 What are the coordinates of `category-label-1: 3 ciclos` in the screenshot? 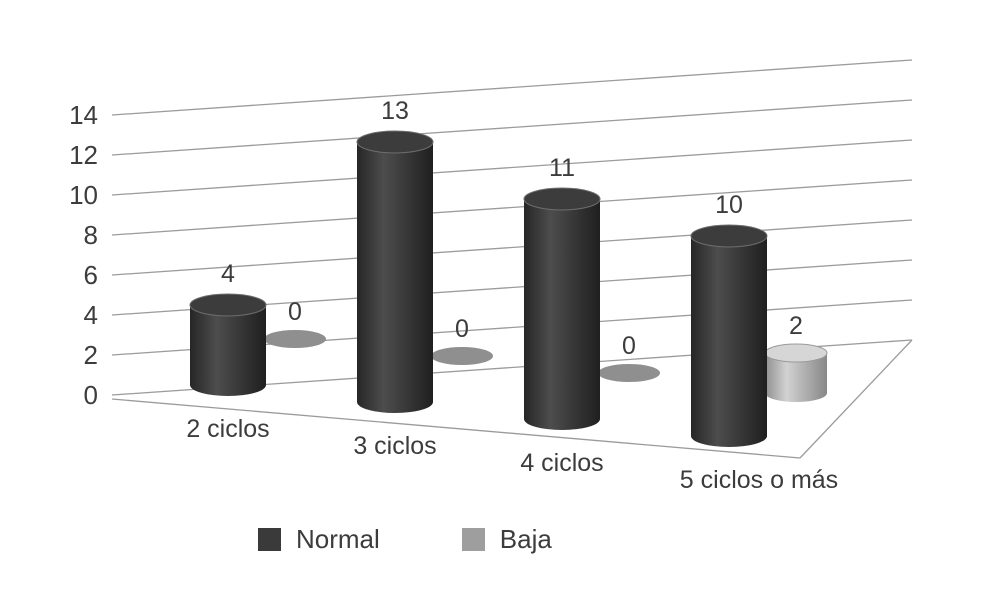 It's located at (394, 446).